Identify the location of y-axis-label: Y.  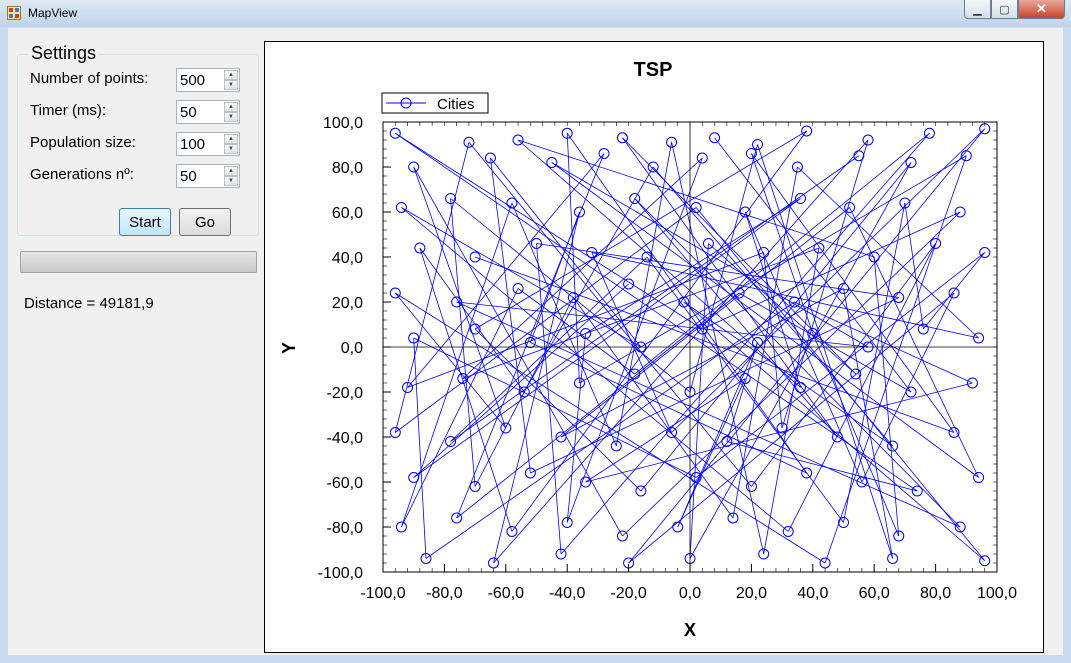
(289, 348).